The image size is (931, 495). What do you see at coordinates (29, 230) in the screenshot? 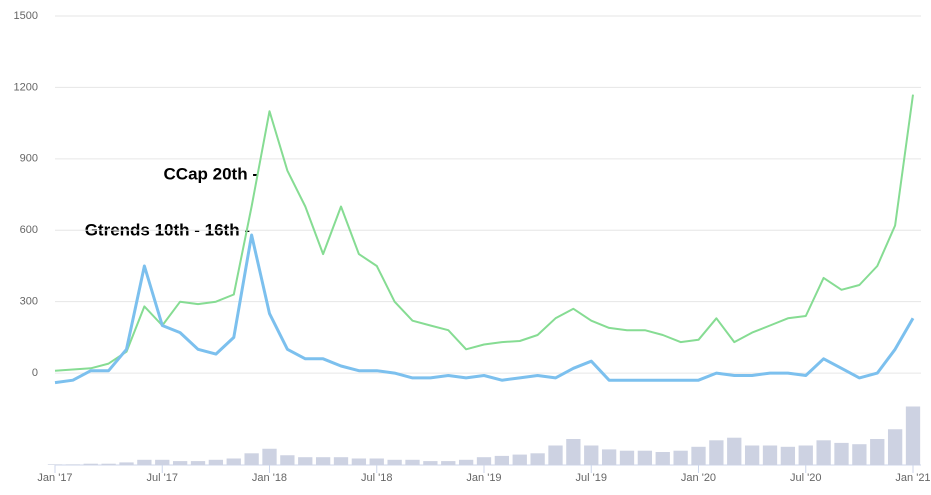
I see `y-tick-label: 600` at bounding box center [29, 230].